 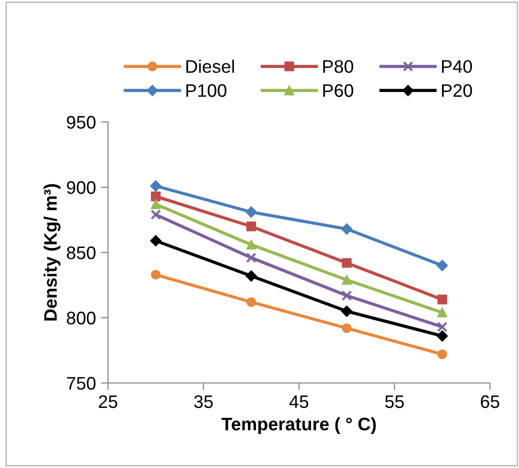 What do you see at coordinates (52, 252) in the screenshot?
I see `y-axis-title: Density (Kg/ m³)` at bounding box center [52, 252].